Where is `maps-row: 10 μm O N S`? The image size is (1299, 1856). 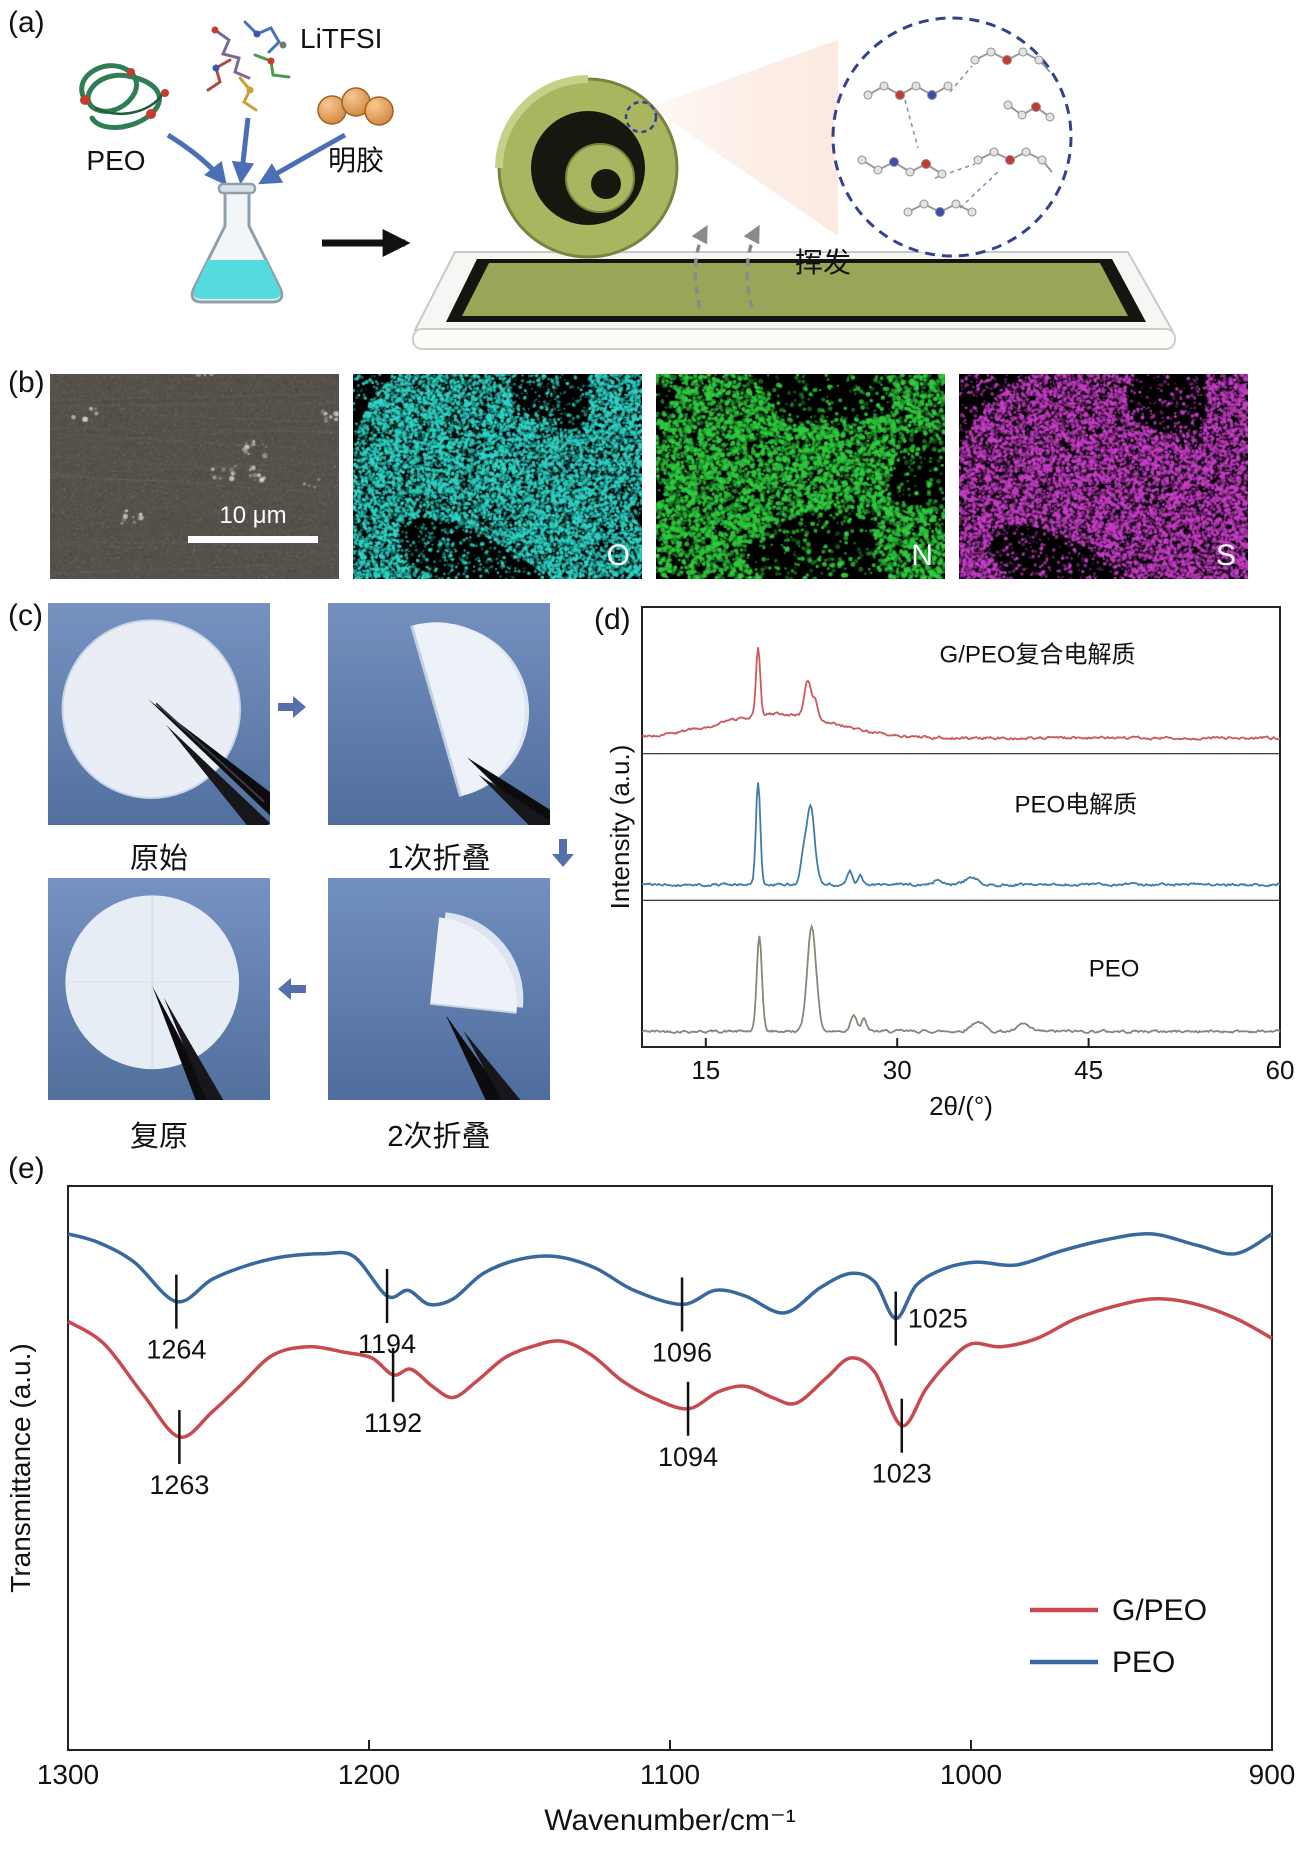
maps-row: 10 μm O N S is located at coordinates (649, 476).